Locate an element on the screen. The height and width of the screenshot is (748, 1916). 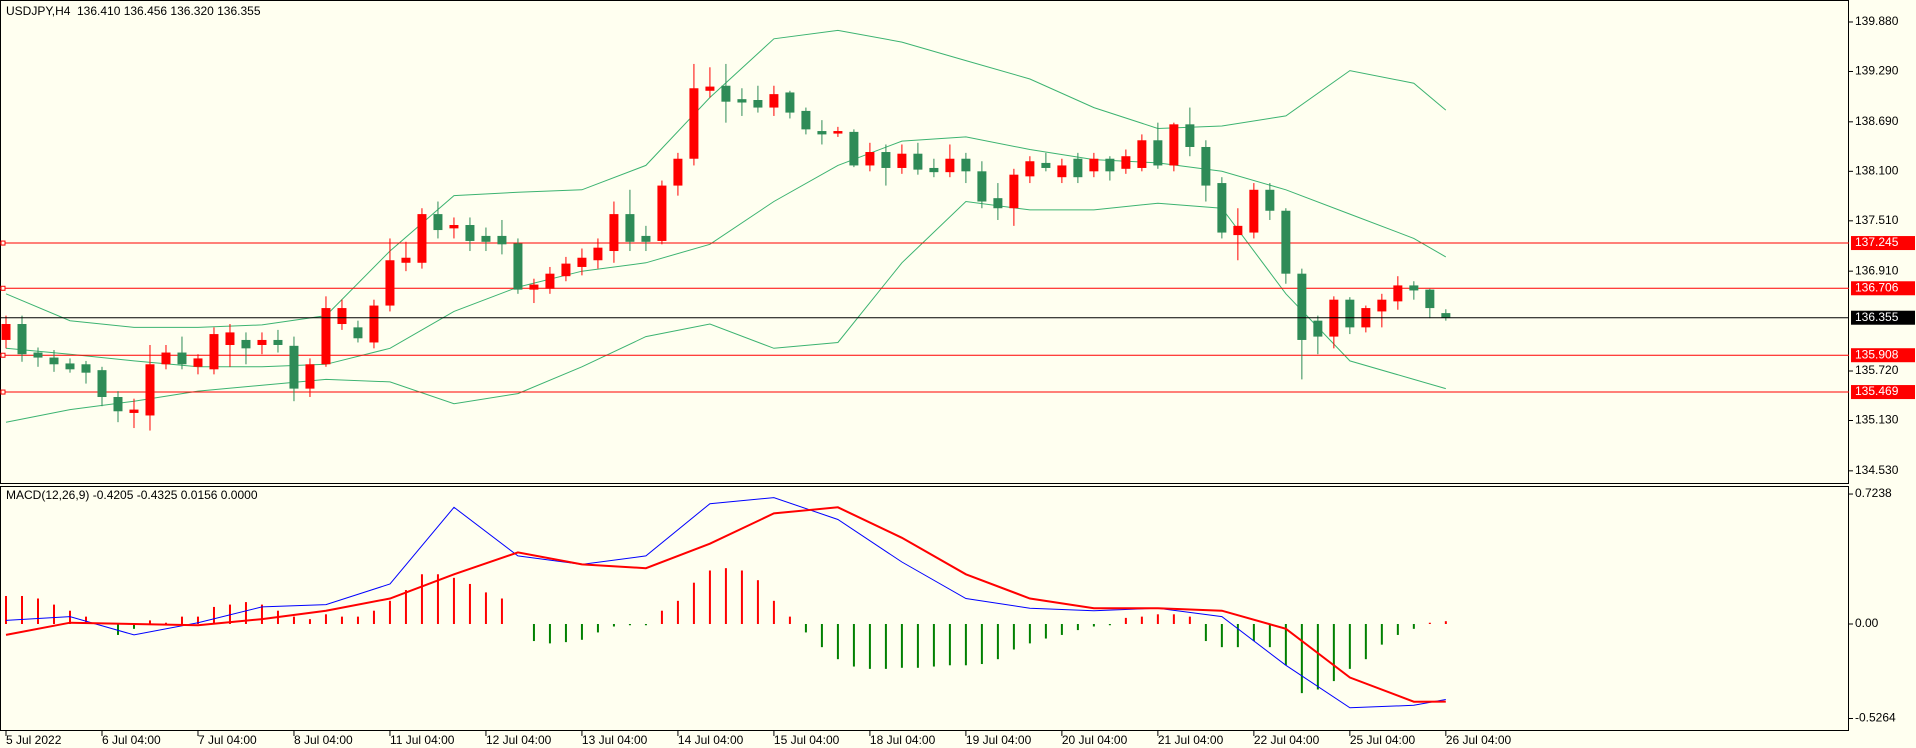
x-tick-label: 7 Jul 04:00 is located at coordinates (227, 740).